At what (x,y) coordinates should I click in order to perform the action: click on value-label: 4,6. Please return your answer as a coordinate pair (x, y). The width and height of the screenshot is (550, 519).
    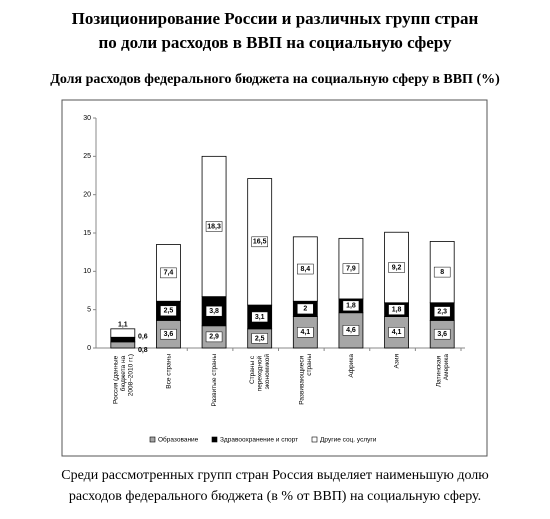
    Looking at the image, I should click on (351, 330).